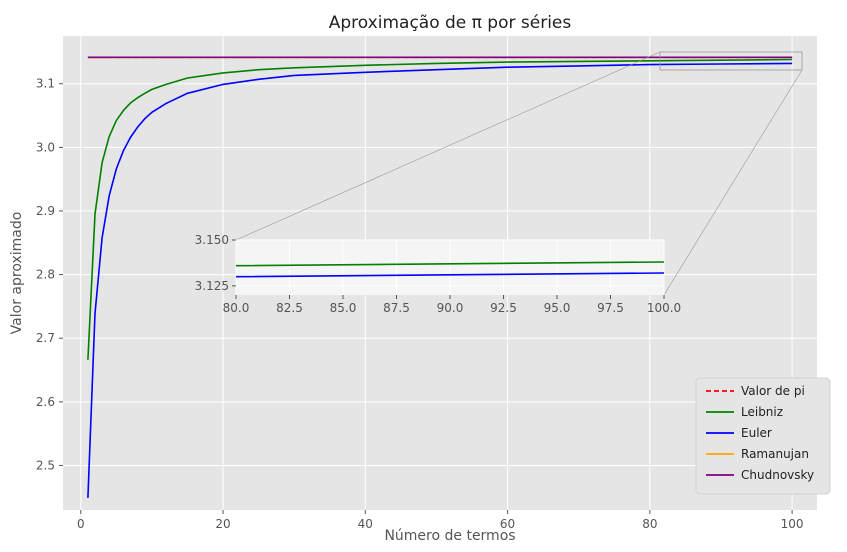  Describe the element at coordinates (212, 286) in the screenshot. I see `inset-y-tick-label: 3.125` at that location.